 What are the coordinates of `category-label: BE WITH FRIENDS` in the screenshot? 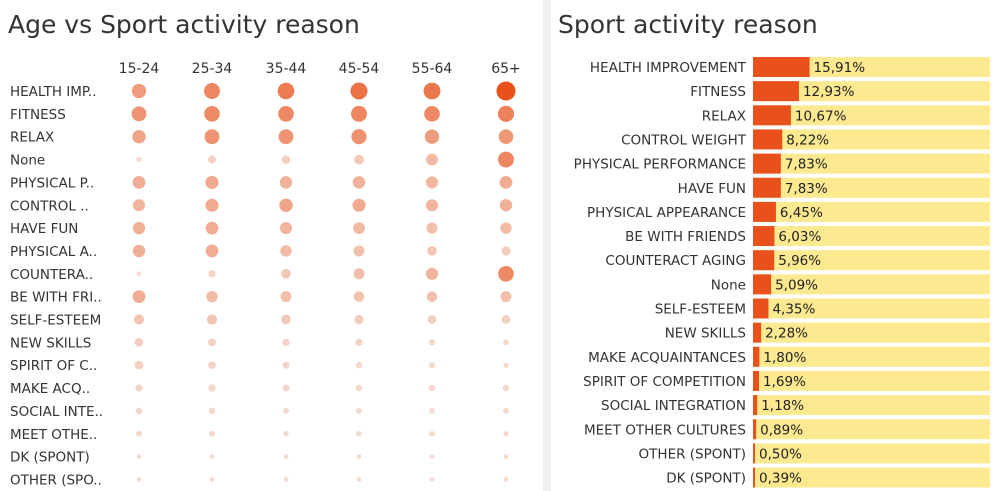 It's located at (685, 237).